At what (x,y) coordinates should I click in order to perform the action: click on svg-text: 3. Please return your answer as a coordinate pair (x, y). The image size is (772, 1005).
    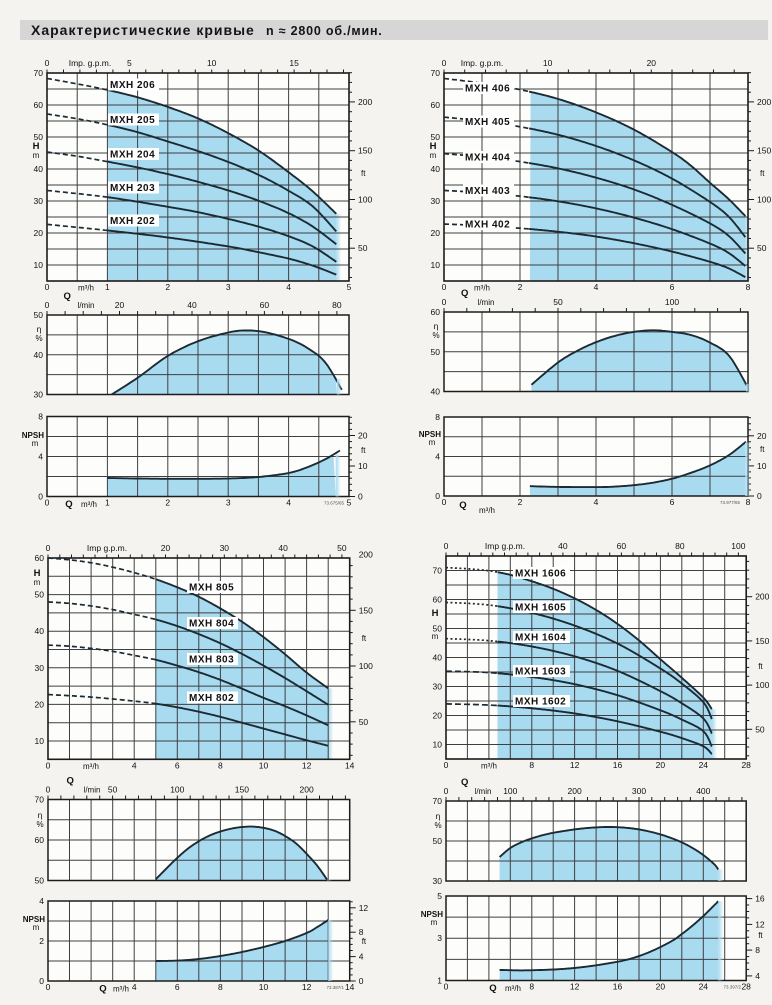
    Looking at the image, I should click on (228, 503).